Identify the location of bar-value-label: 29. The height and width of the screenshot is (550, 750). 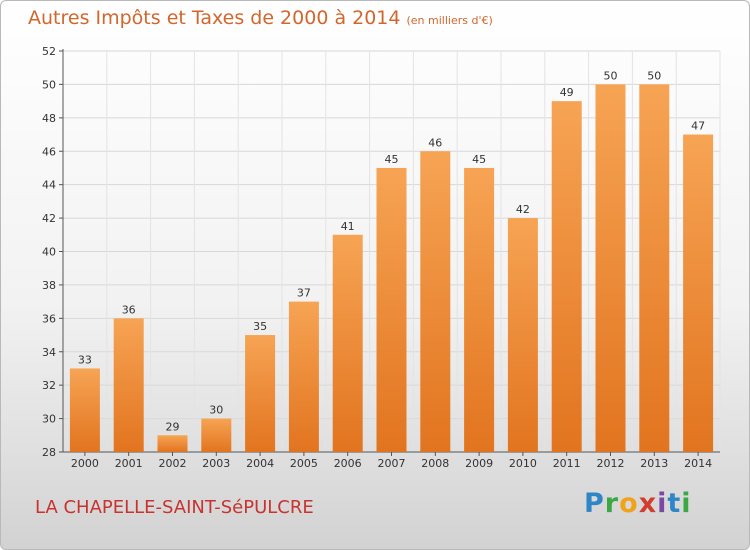
(173, 426).